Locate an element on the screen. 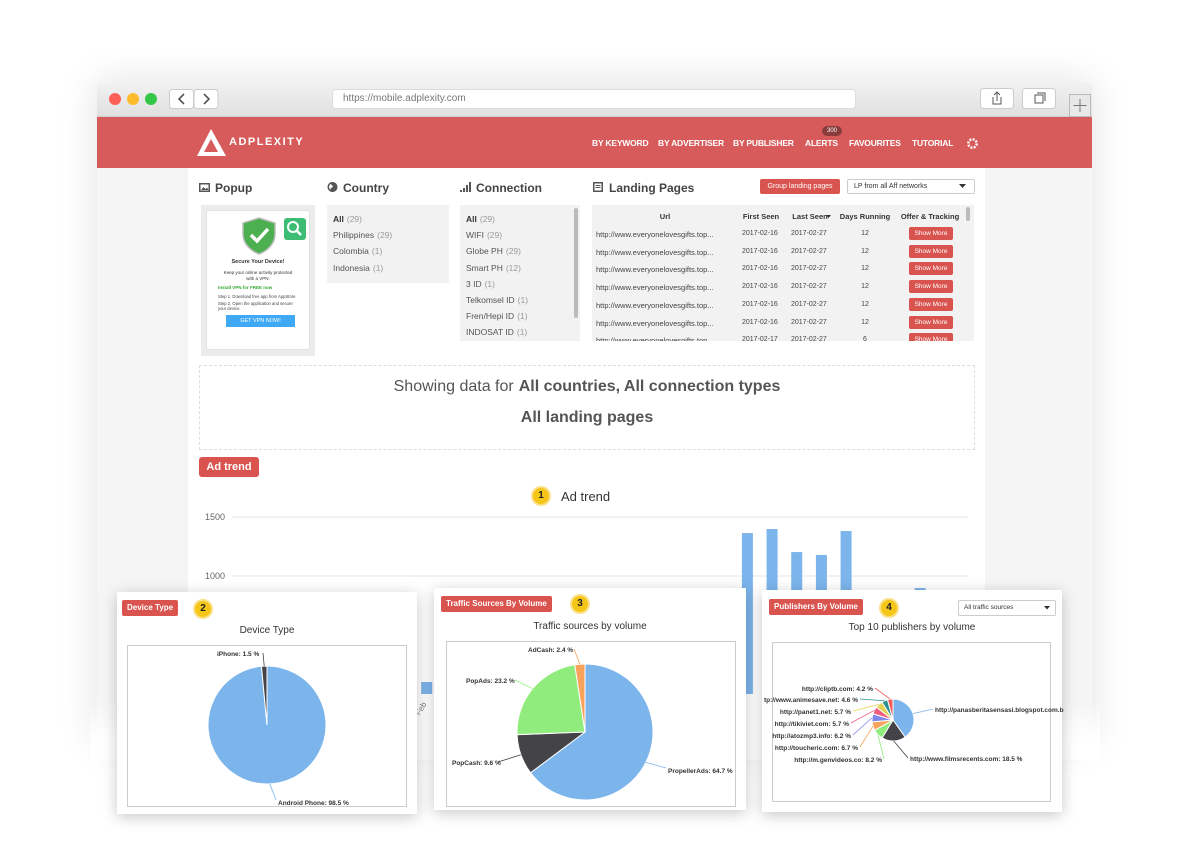 The width and height of the screenshot is (1187, 866). search-glass is located at coordinates (293, 227).